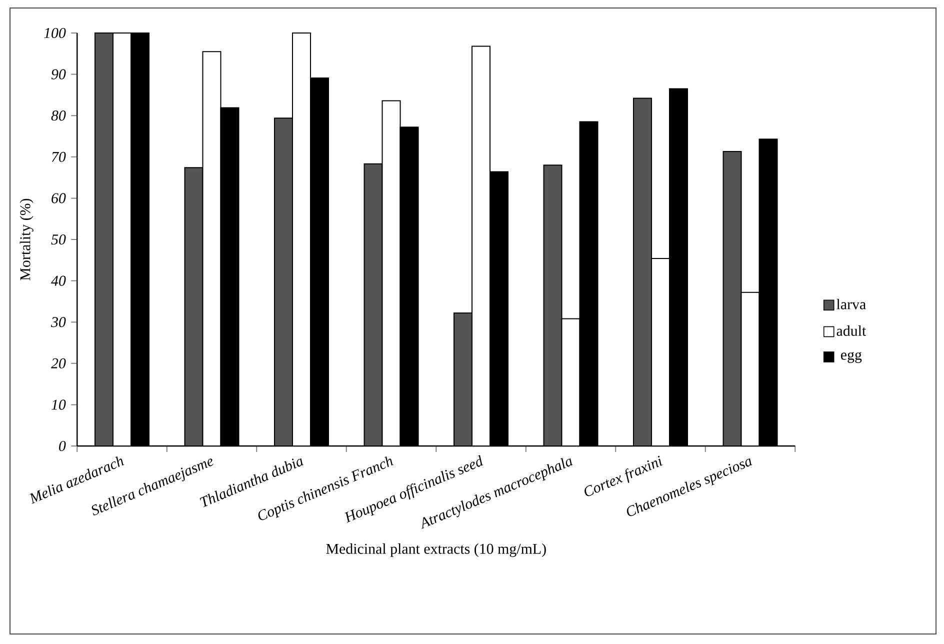  What do you see at coordinates (55, 33) in the screenshot?
I see `y-tick-label: 100` at bounding box center [55, 33].